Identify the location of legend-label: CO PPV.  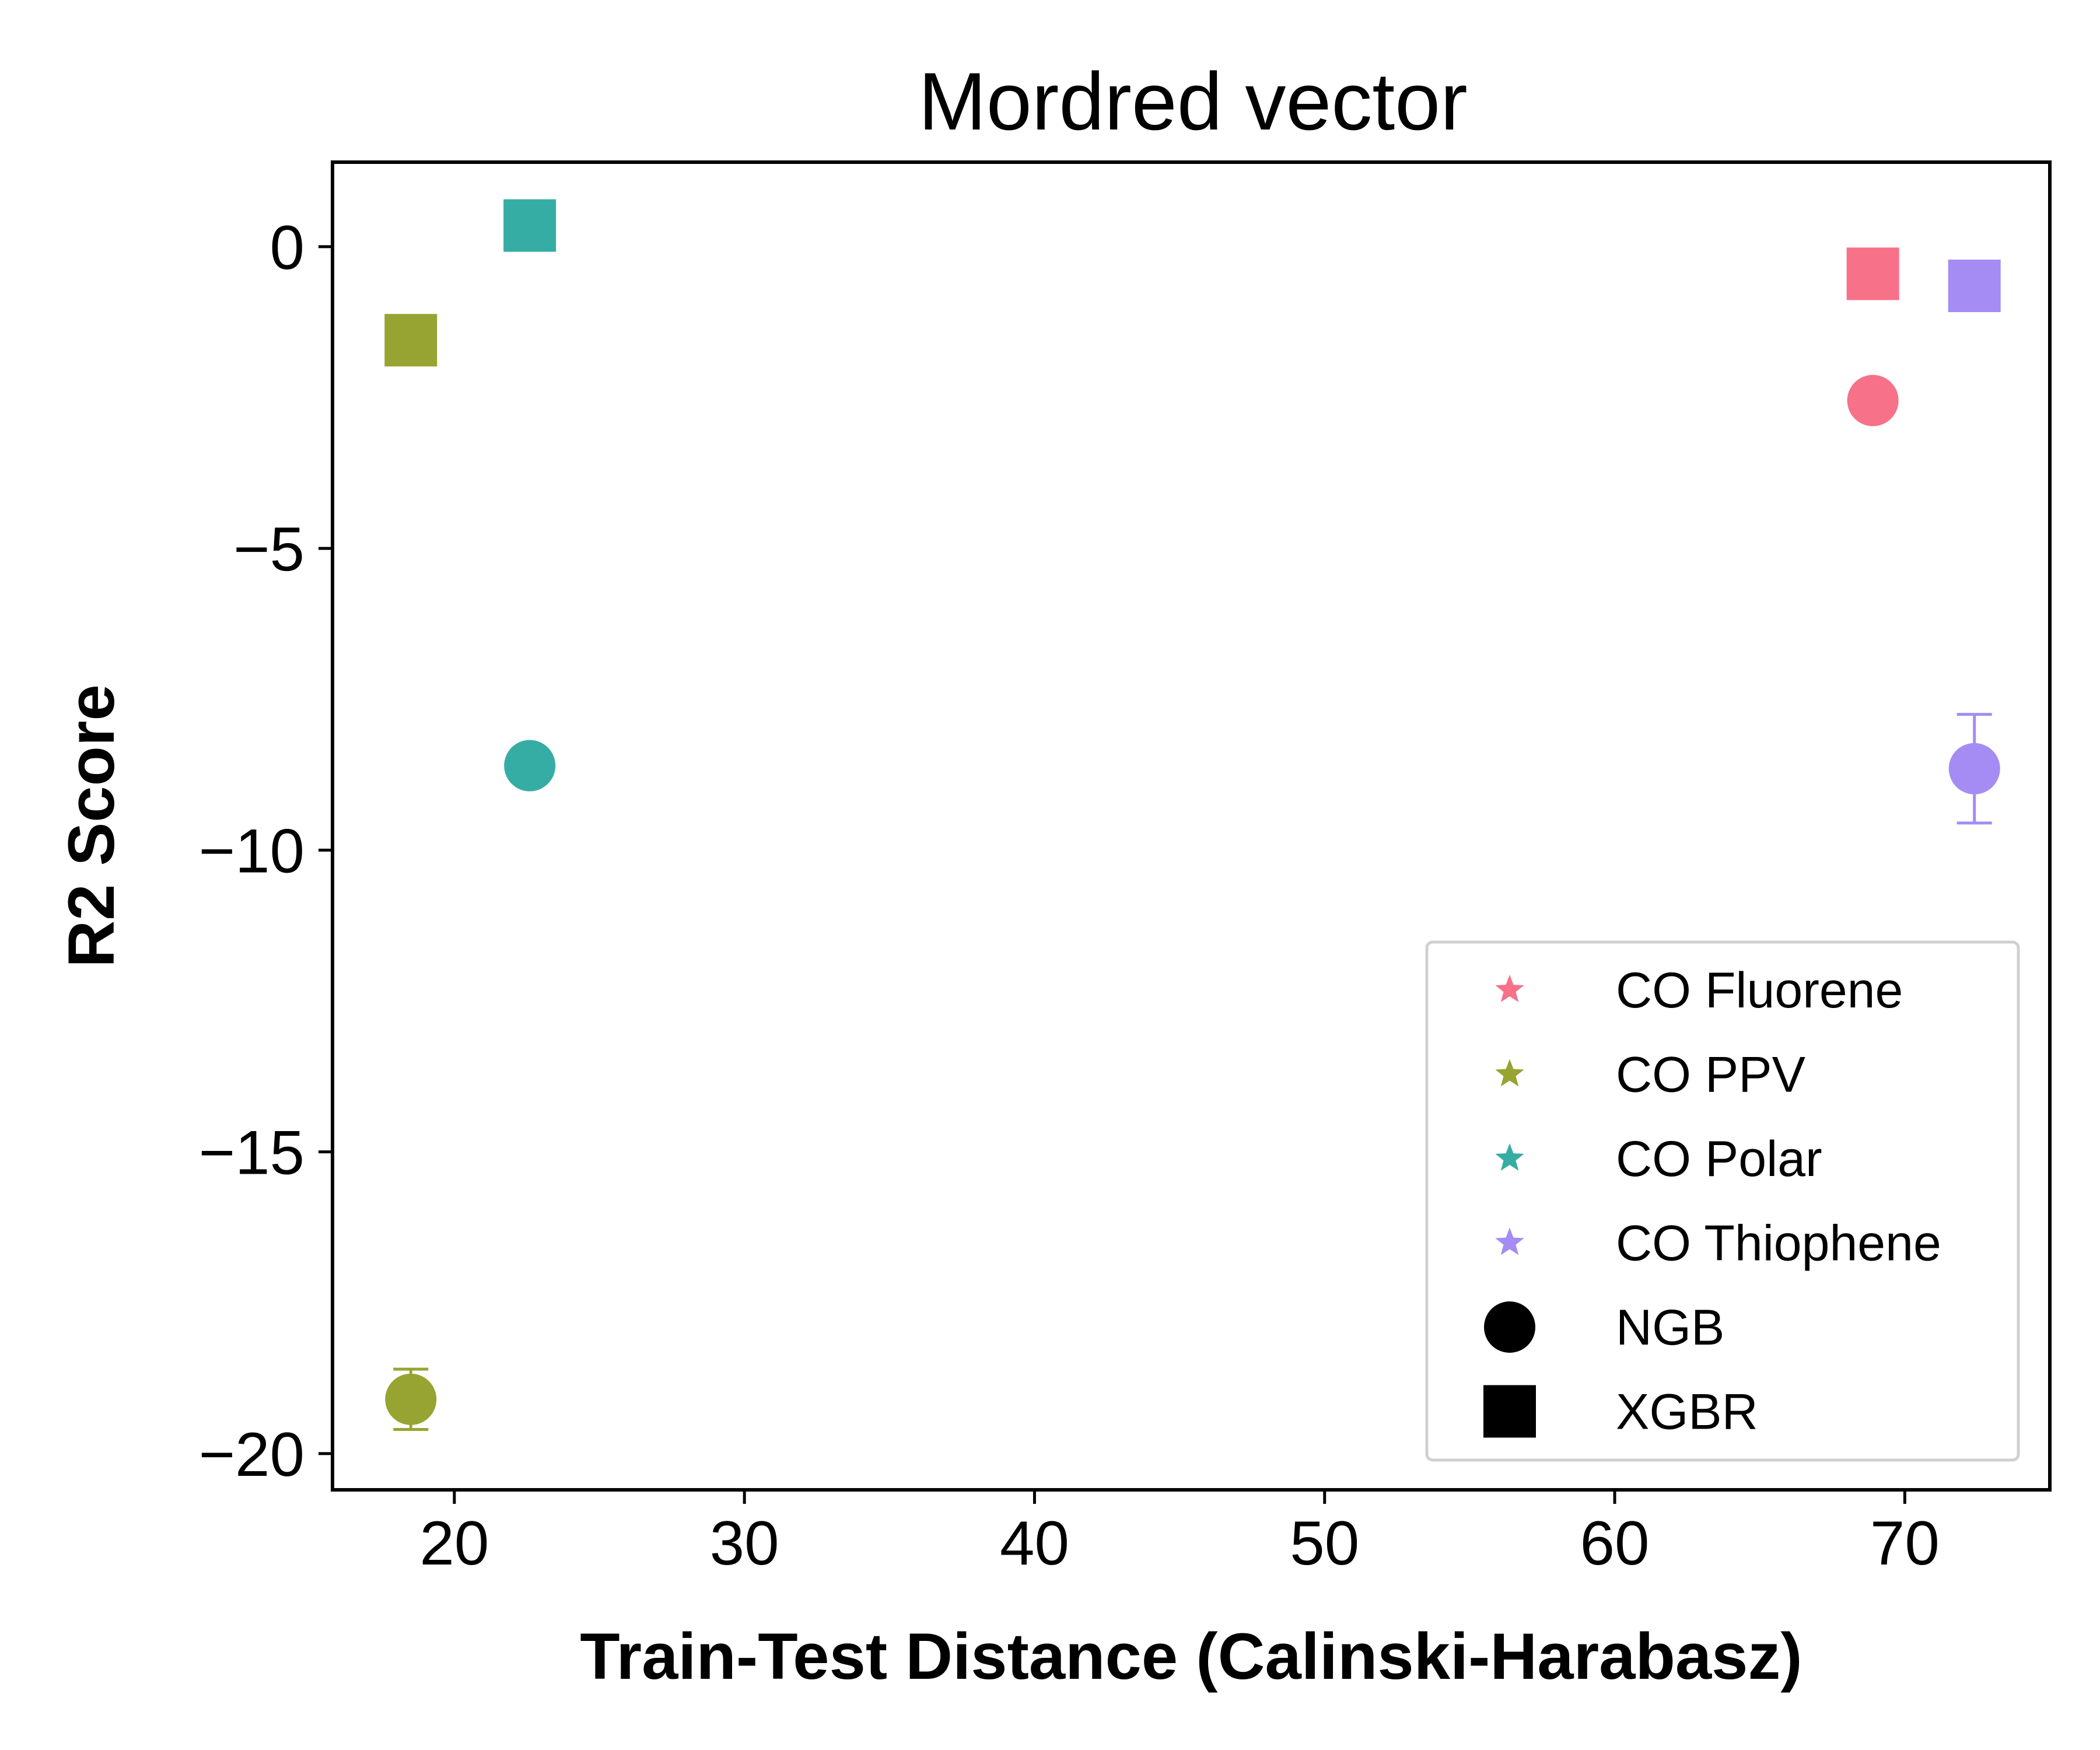
(1710, 1075).